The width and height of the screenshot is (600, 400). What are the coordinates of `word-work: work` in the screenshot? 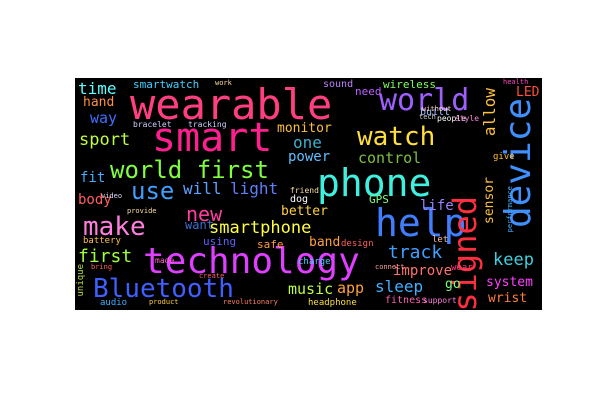 It's located at (223, 83).